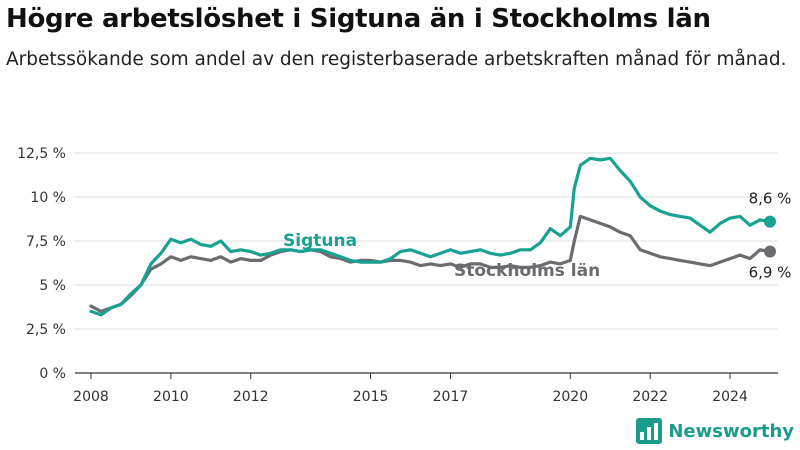  I want to click on y-axis-ticks: 0 % 2,5 % 5 % 7,5 % 10 % 12,5 %, so click(41, 264).